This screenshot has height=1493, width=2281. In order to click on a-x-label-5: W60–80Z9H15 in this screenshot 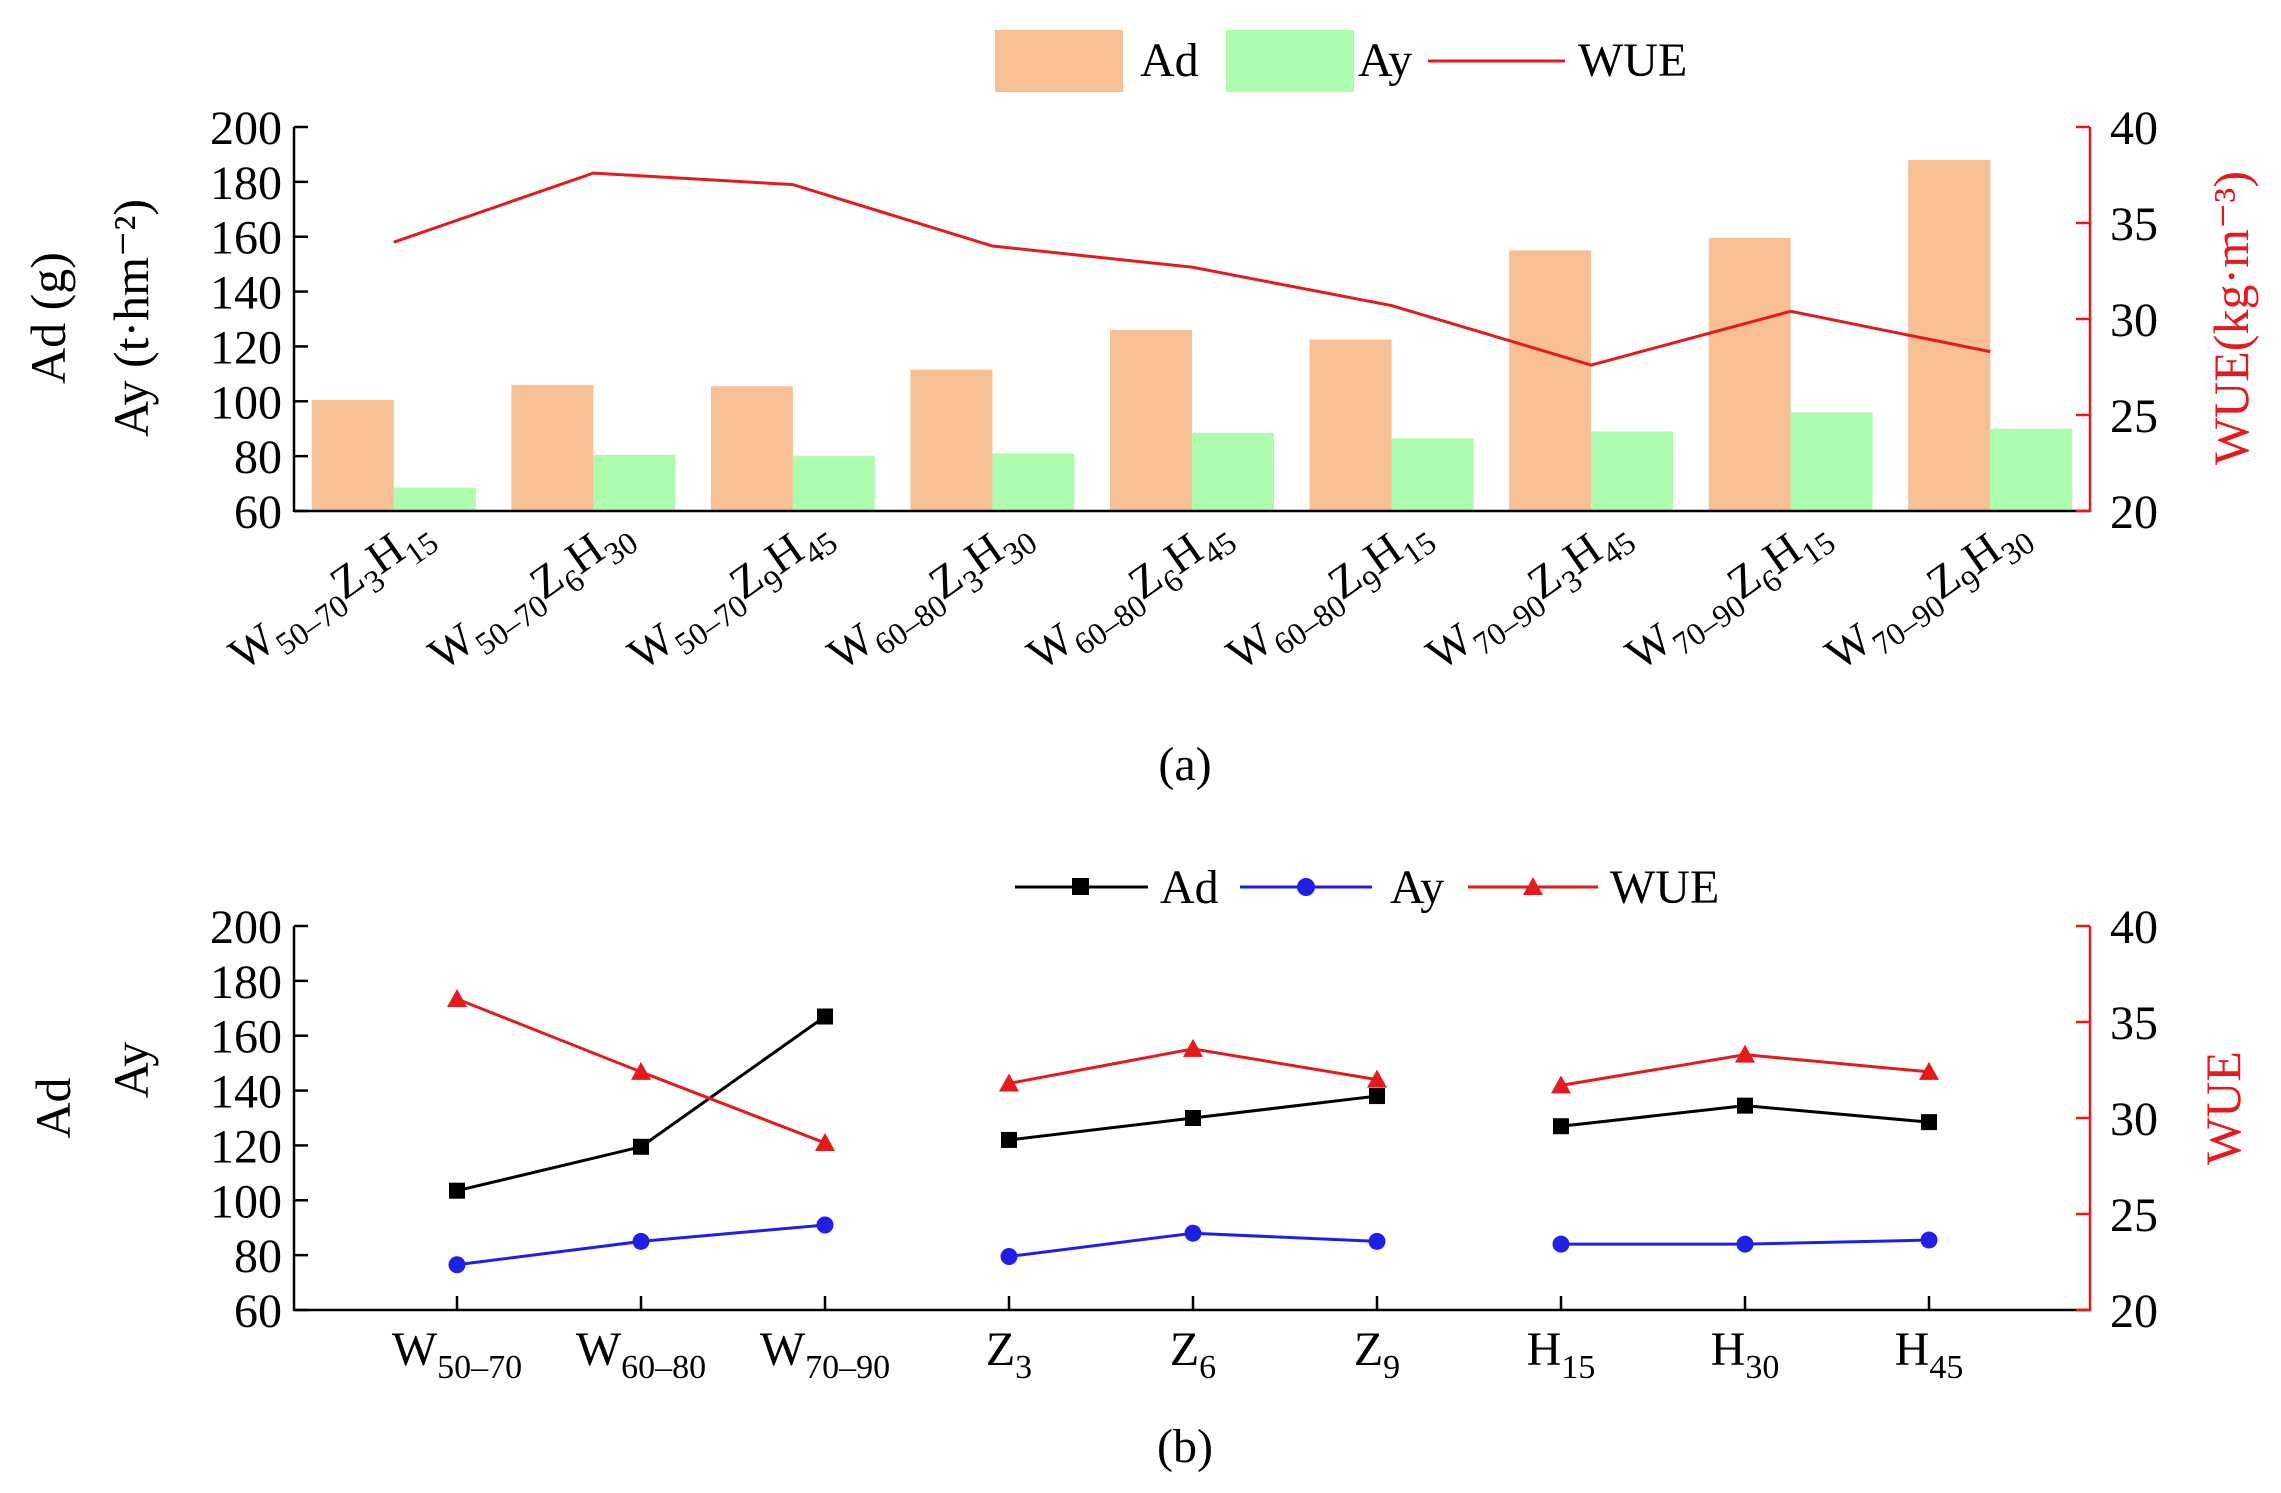, I will do `click(1329, 595)`.